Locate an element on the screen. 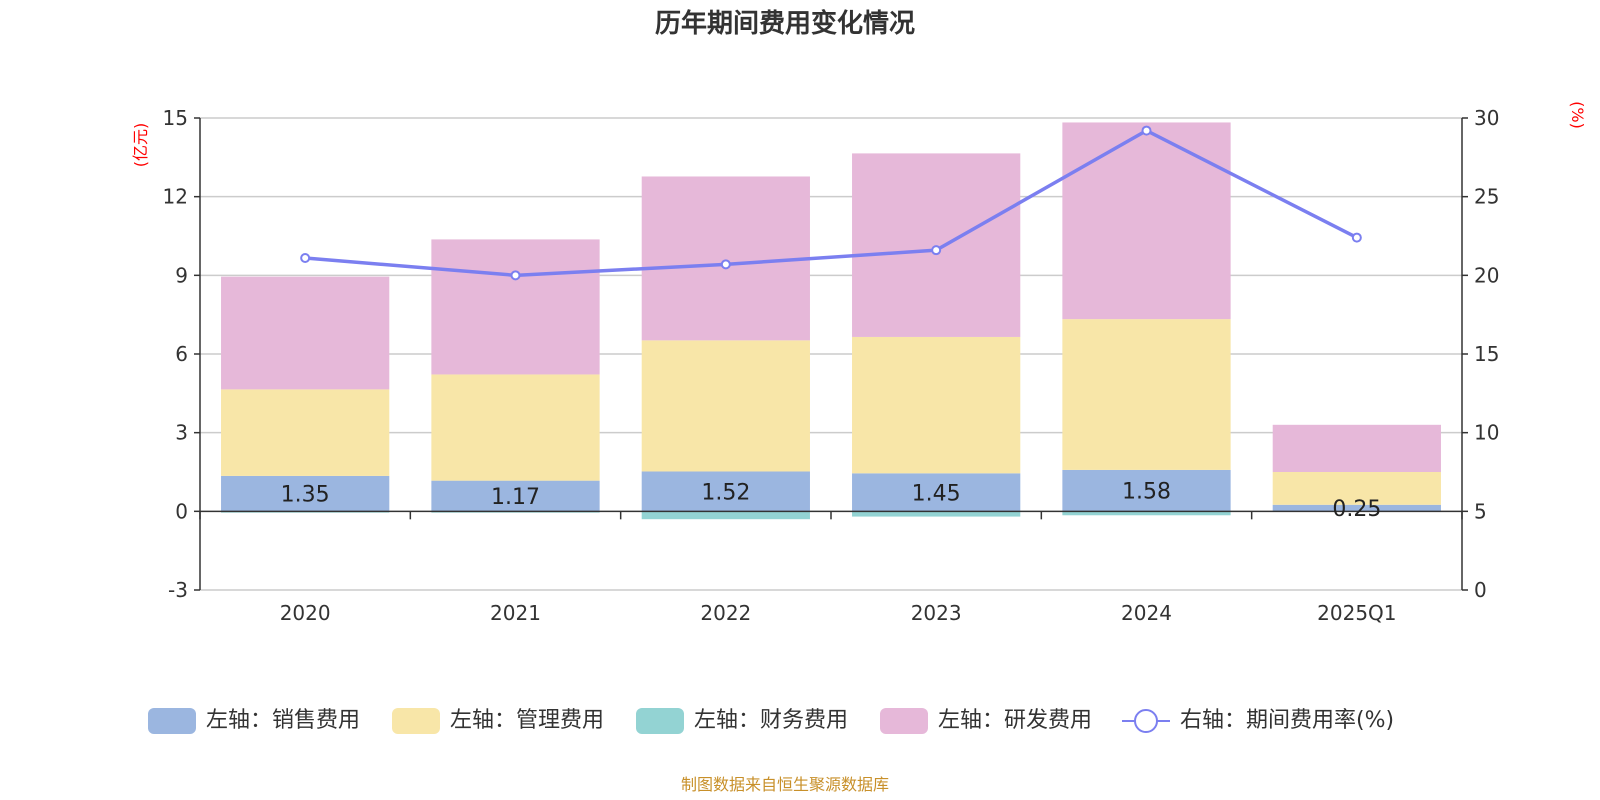 Image resolution: width=1600 pixels, height=800 pixels. bar-segment-series3-2024 is located at coordinates (1146, 221).